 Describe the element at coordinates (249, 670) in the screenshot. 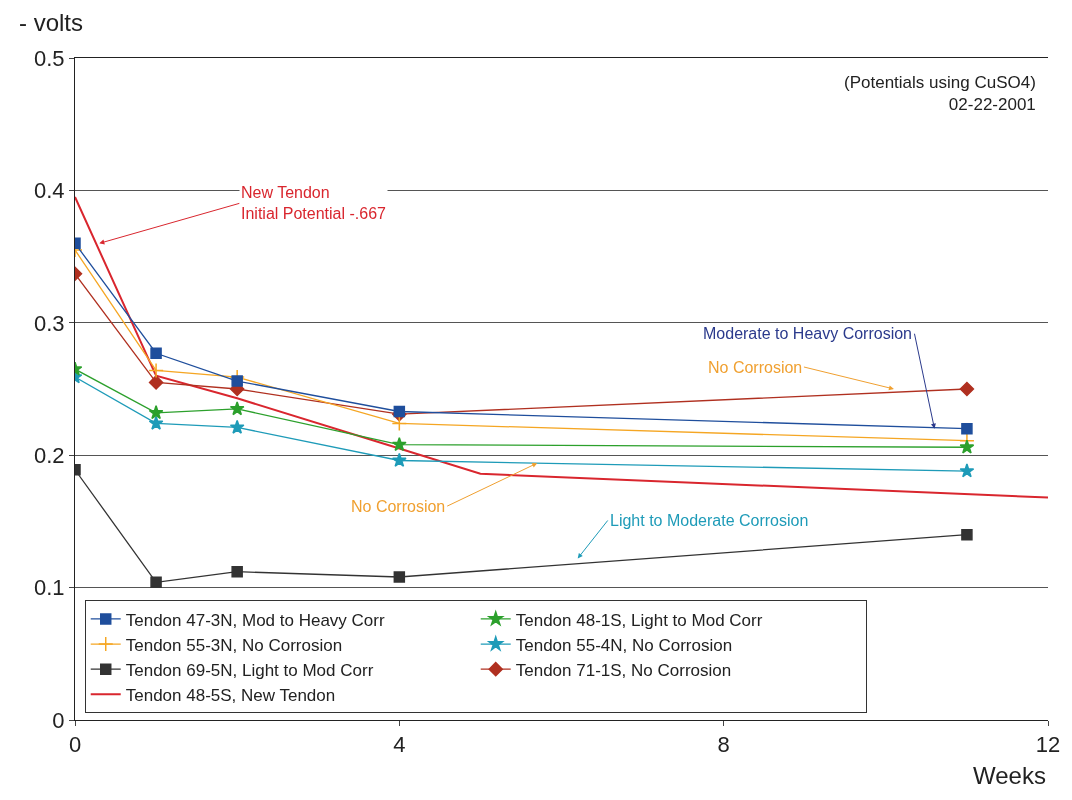

I see `legend-label: Tendon 69-5N, Light to Mod Corr` at that location.